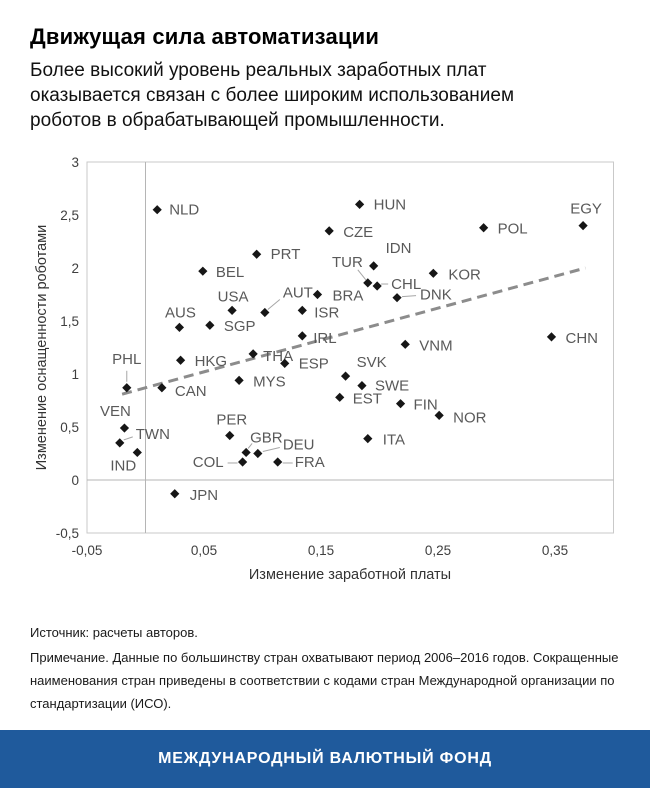  What do you see at coordinates (433, 273) in the screenshot?
I see `data-point-KOR` at bounding box center [433, 273].